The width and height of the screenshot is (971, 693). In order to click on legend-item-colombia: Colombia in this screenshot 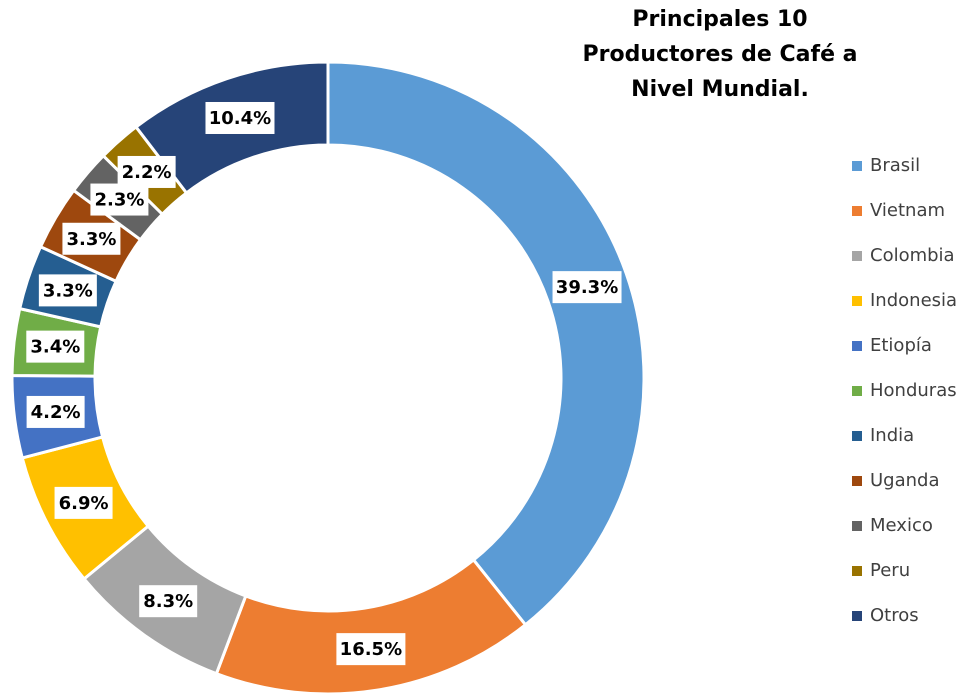, I will do `click(904, 255)`.